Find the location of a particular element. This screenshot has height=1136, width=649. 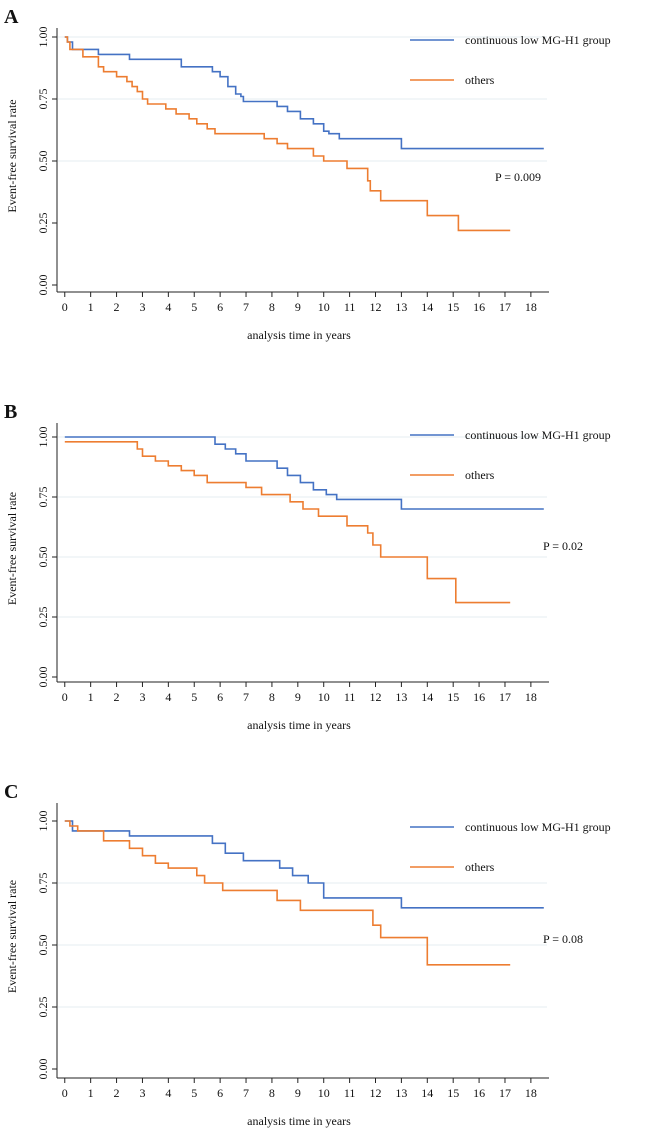

panel-label: B is located at coordinates (11, 412).